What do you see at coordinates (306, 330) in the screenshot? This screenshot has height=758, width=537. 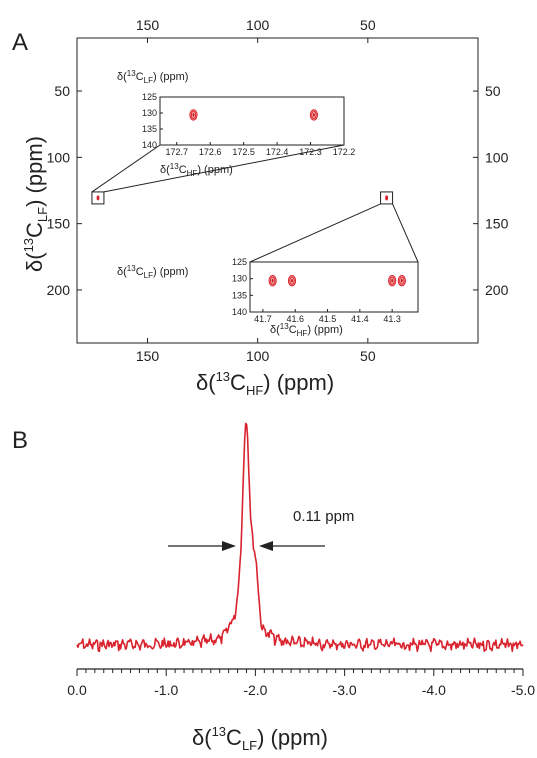 I see `inset-aliphatic-xlabel: δ(13CHF) (ppm)` at bounding box center [306, 330].